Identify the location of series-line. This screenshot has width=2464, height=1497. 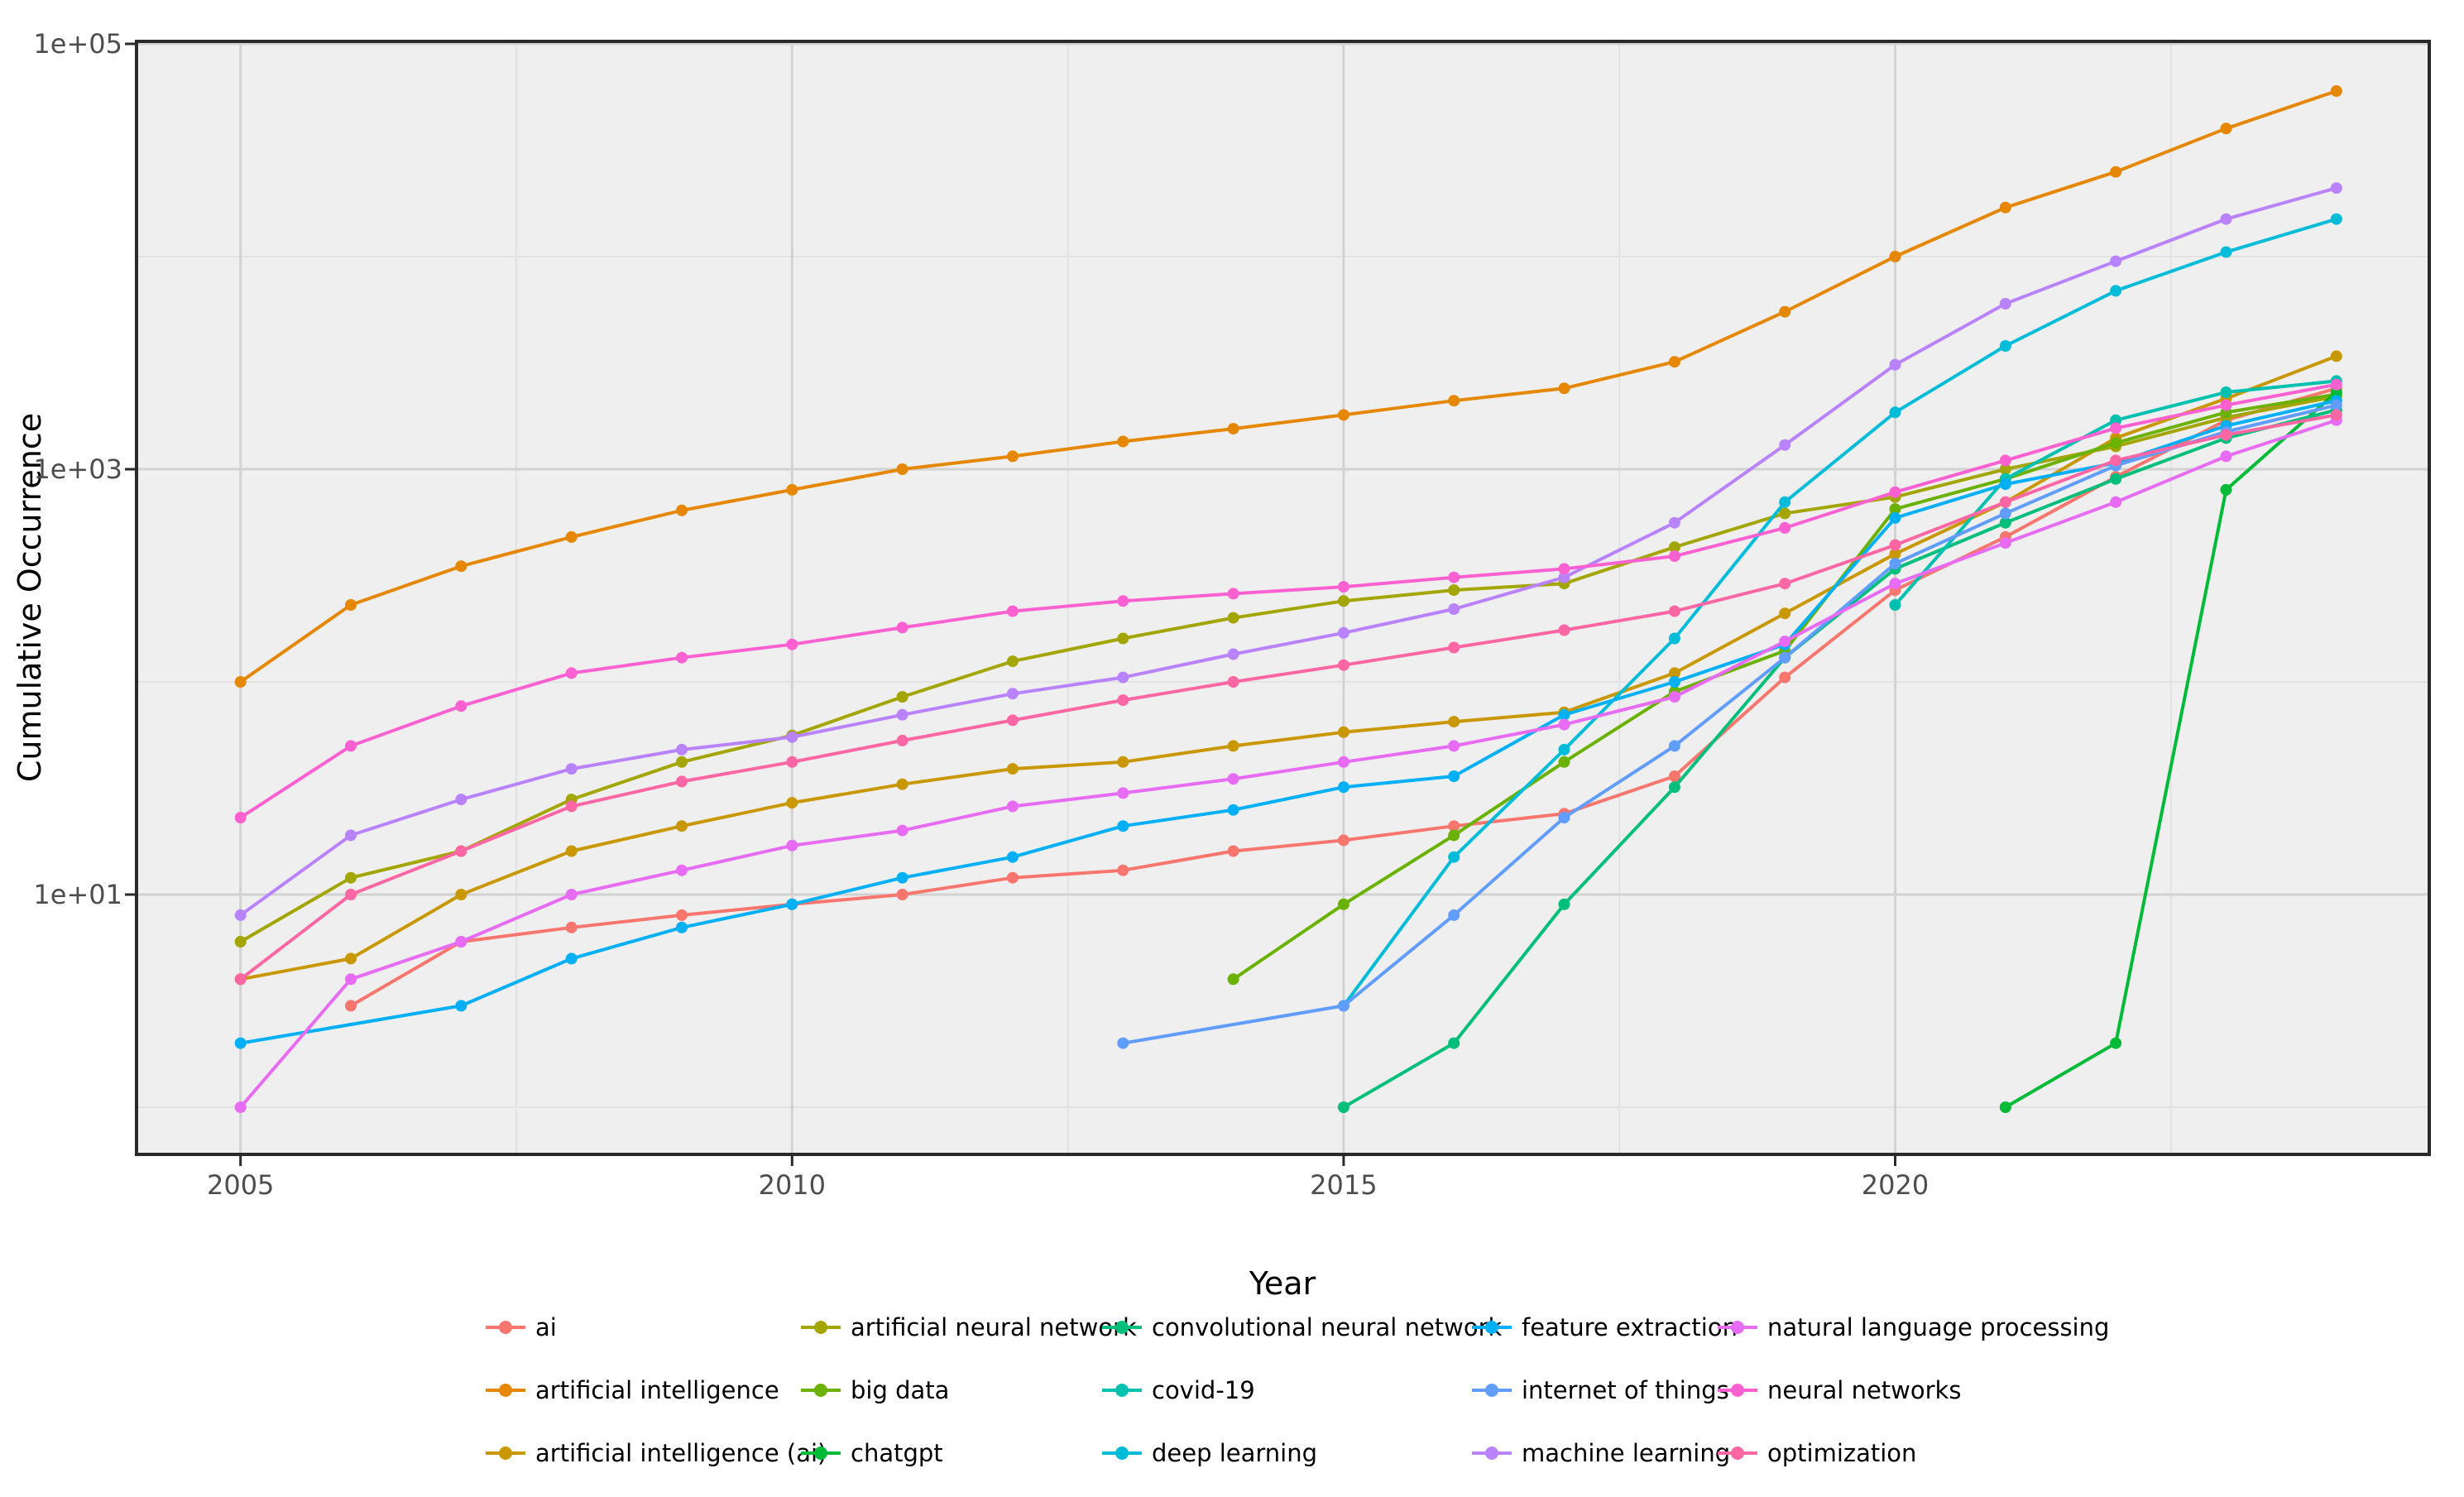
(2170, 750).